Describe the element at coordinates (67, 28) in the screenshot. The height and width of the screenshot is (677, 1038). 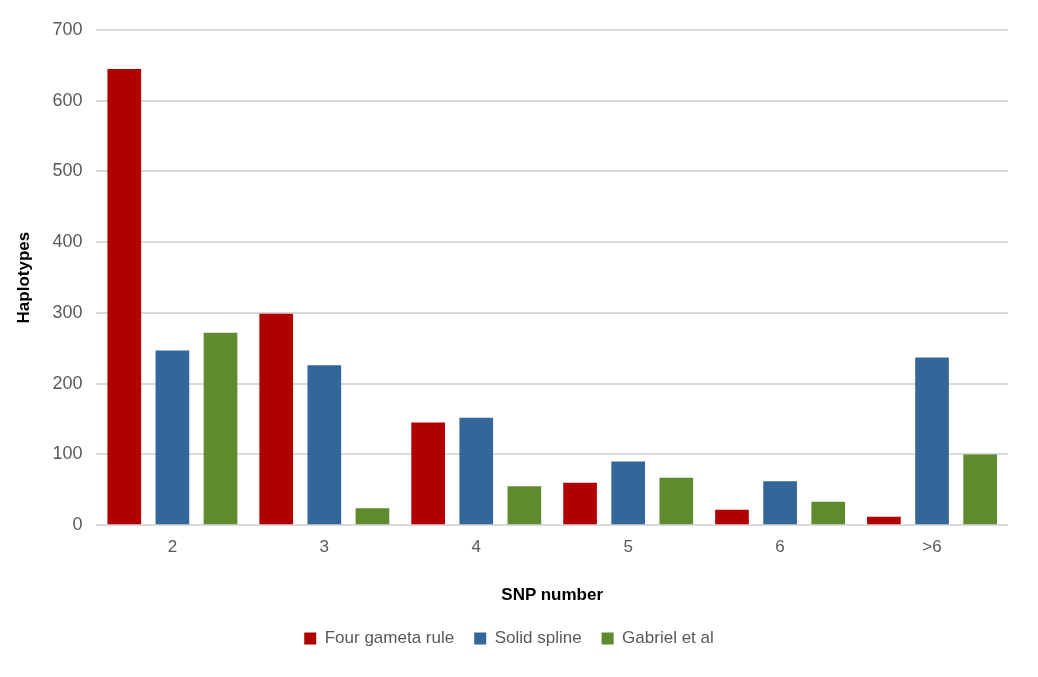
I see `y-tick-label: 700` at that location.